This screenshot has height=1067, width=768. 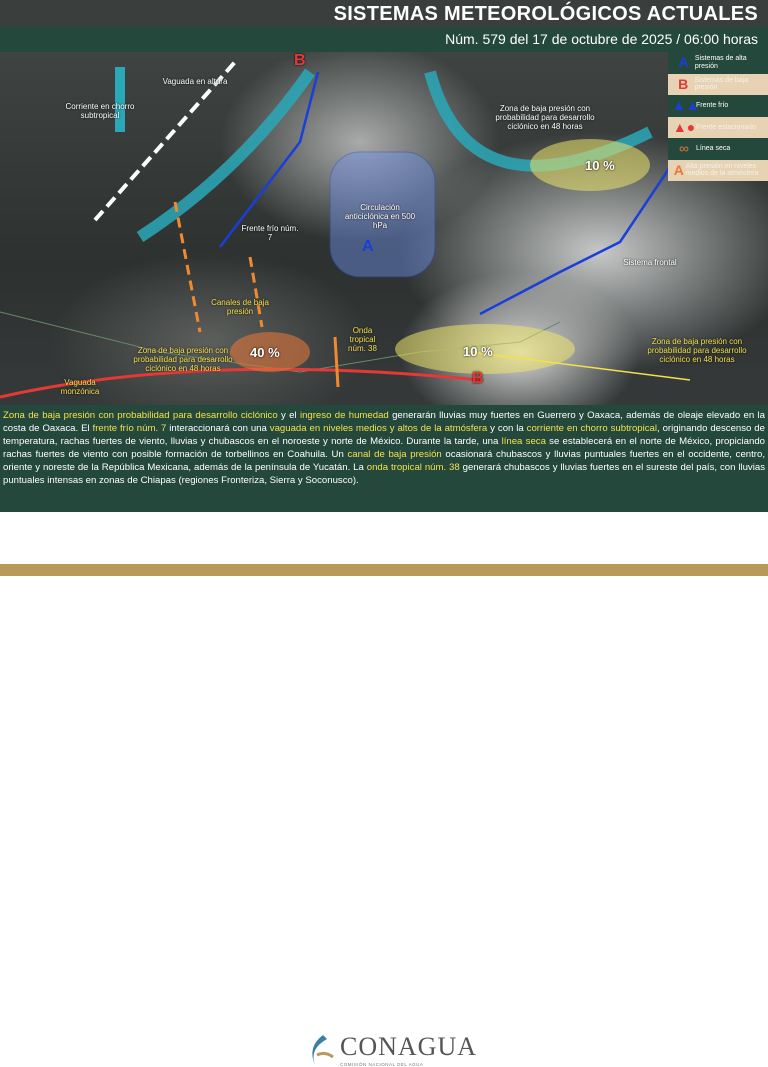 What do you see at coordinates (478, 378) in the screenshot?
I see `low-pressure-marker-caribbean: B` at bounding box center [478, 378].